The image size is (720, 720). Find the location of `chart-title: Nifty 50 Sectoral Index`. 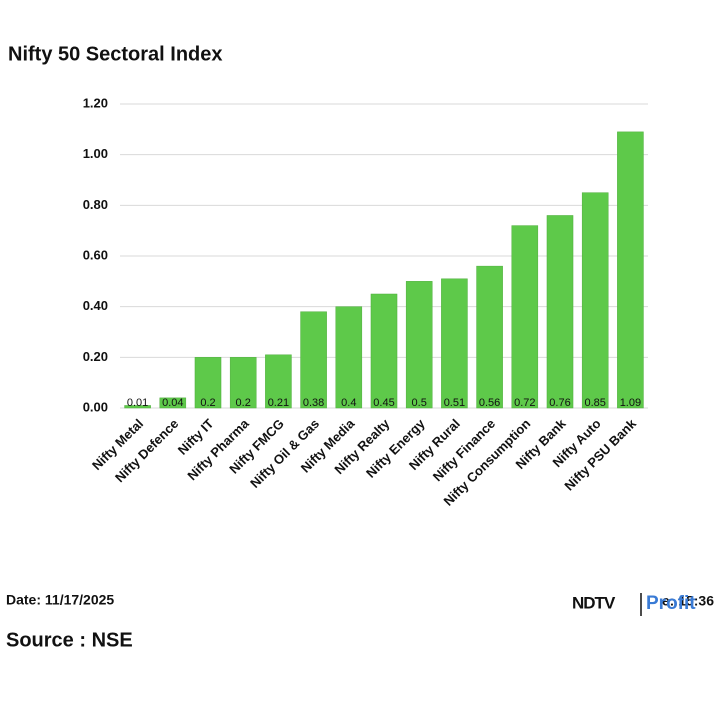

chart-title: Nifty 50 Sectoral Index is located at coordinates (115, 54).